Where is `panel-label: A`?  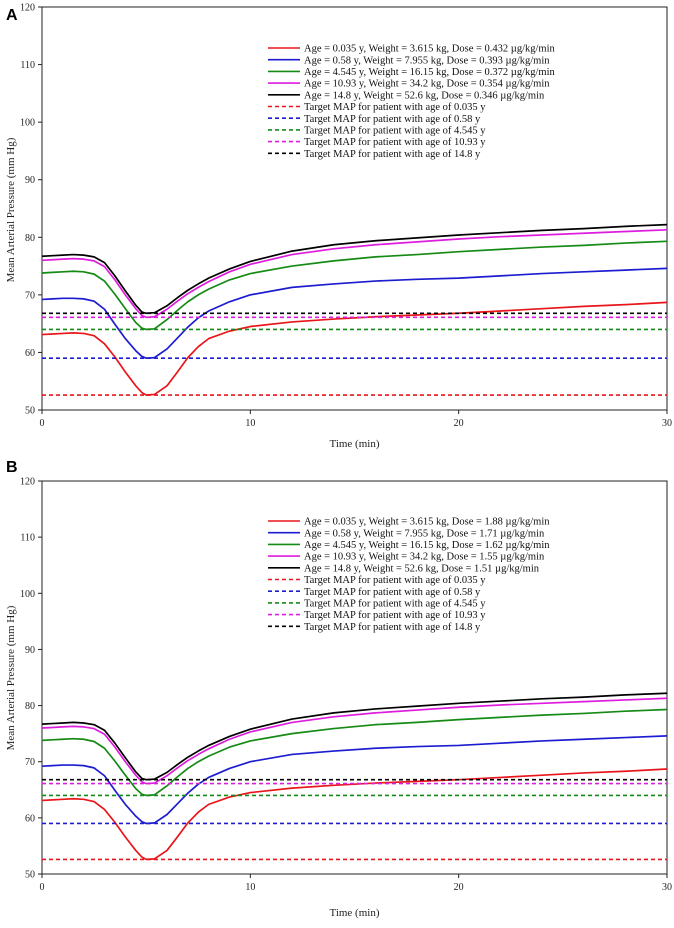
panel-label: A is located at coordinates (12, 15).